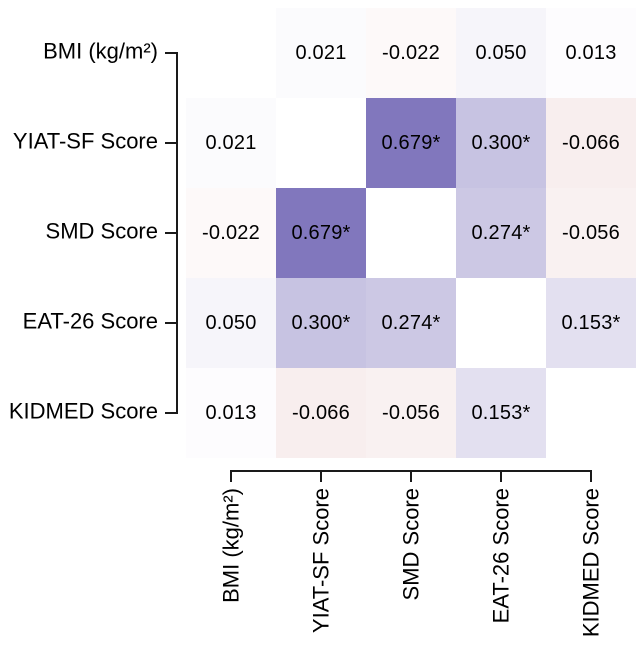 The width and height of the screenshot is (644, 646). I want to click on row-label: SMD Score, so click(101, 231).